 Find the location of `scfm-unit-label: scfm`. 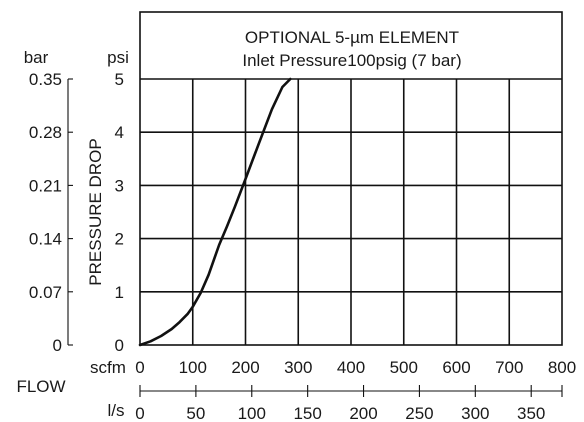

scfm-unit-label: scfm is located at coordinates (108, 367).